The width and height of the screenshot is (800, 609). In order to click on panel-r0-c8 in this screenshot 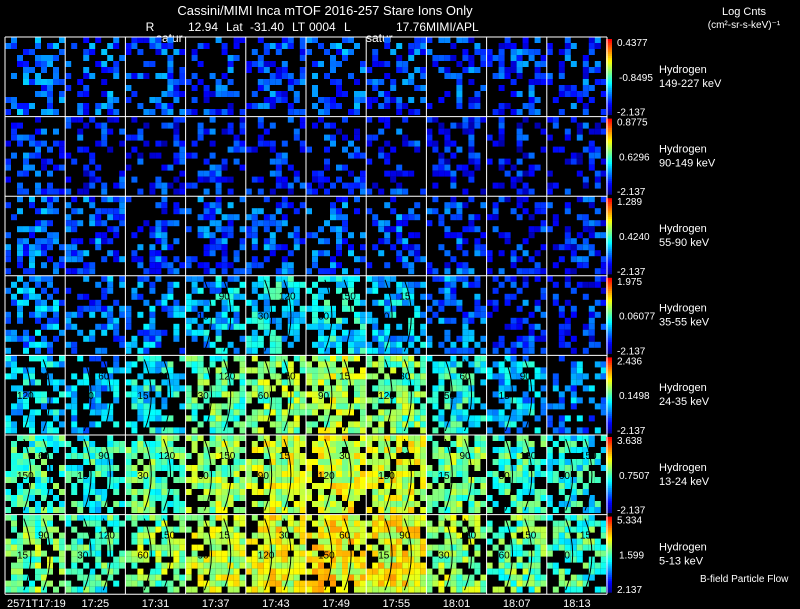, I will do `click(516, 76)`.